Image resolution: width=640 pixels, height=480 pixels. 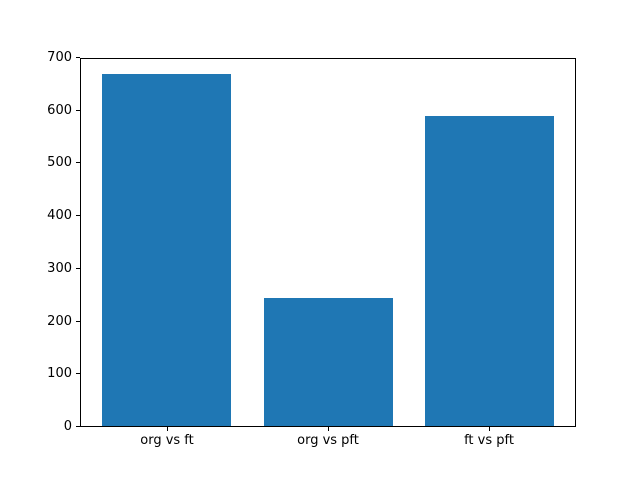 I want to click on y-tick-label: 0, so click(x=67, y=426).